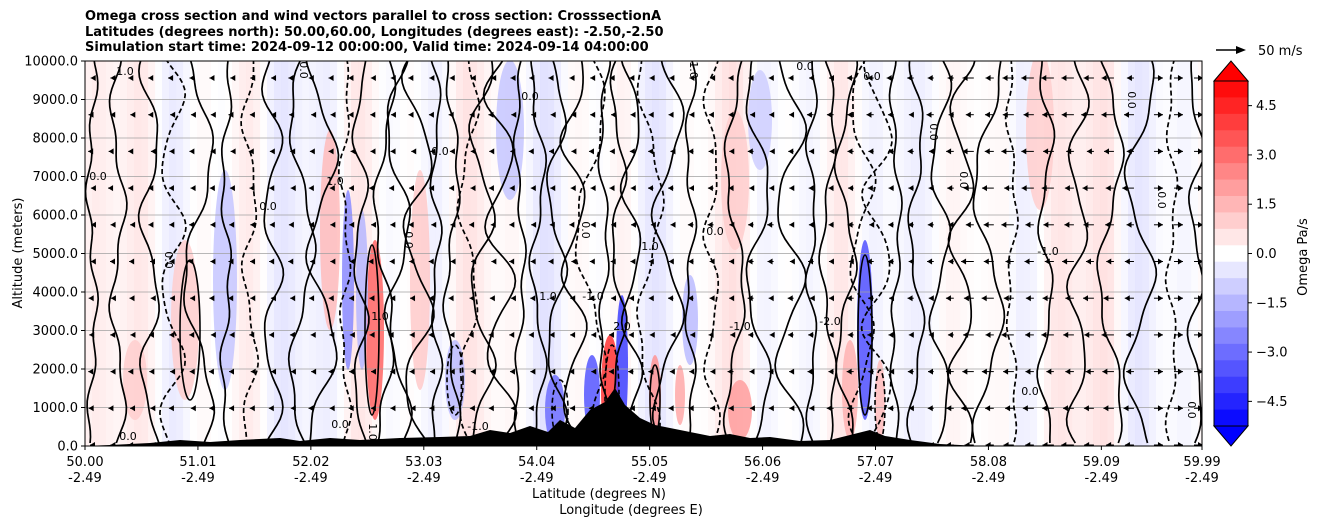 The height and width of the screenshot is (526, 1320). Describe the element at coordinates (592, 296) in the screenshot. I see `contour-label: -1.0` at that location.